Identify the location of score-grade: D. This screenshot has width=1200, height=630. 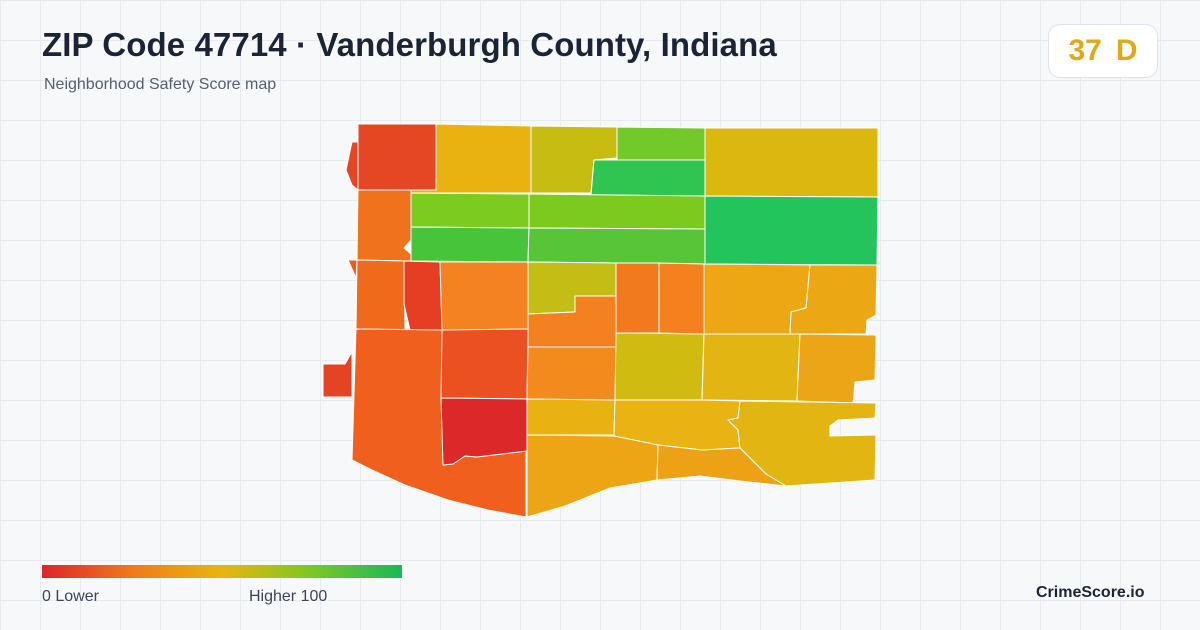
(1126, 50).